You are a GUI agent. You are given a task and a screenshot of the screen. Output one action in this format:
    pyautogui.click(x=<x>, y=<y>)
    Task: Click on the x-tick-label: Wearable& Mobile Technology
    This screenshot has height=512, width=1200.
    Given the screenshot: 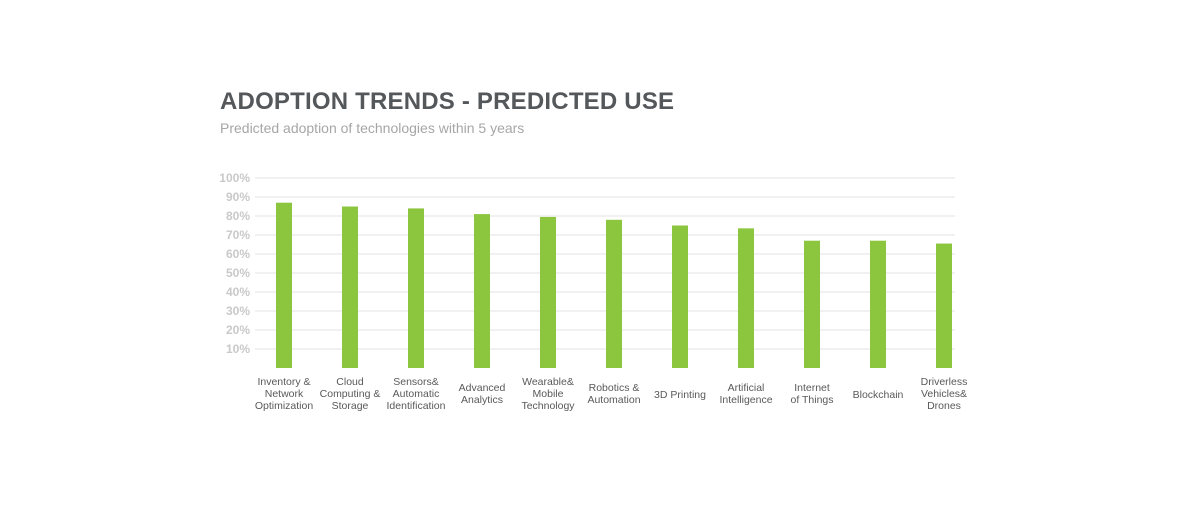 What is the action you would take?
    pyautogui.click(x=548, y=394)
    